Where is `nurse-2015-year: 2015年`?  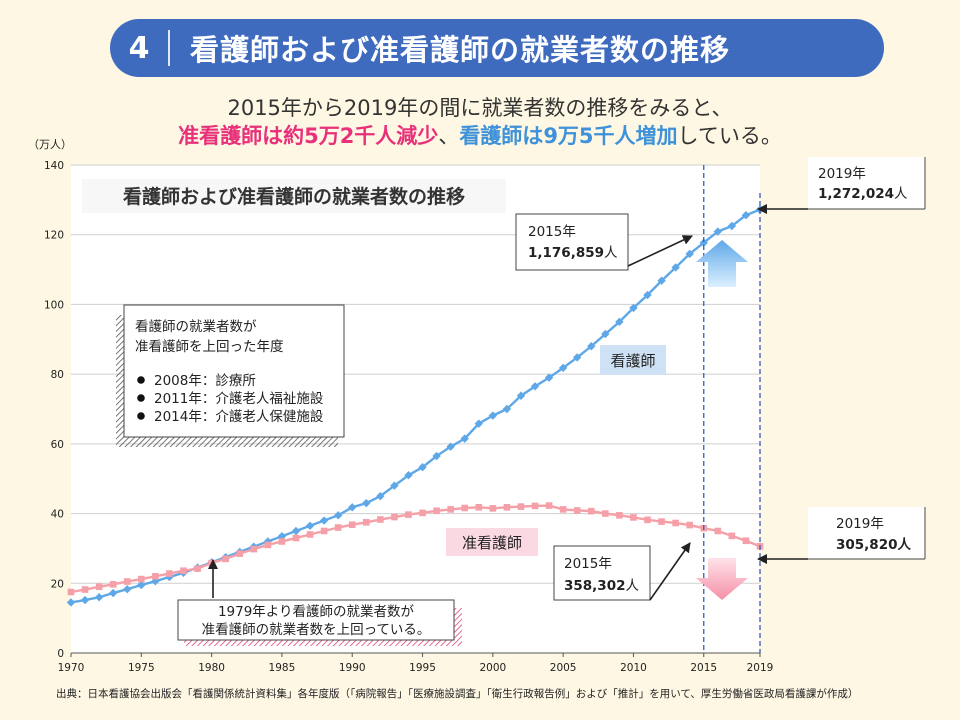 nurse-2015-year: 2015年 is located at coordinates (552, 232).